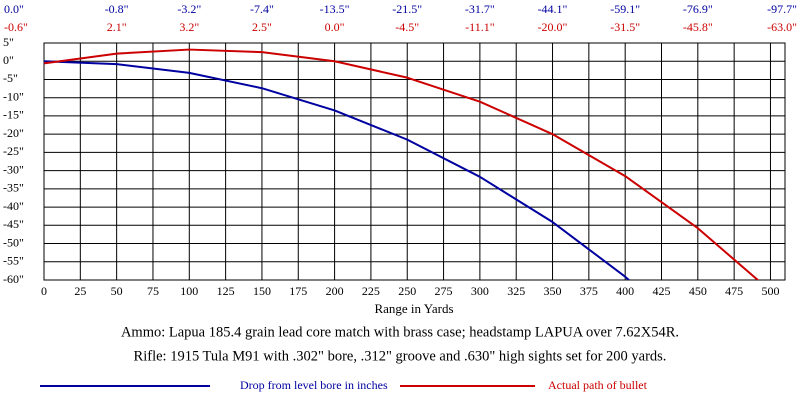 This screenshot has height=400, width=800. What do you see at coordinates (13, 242) in the screenshot?
I see `y-tick-label: -50"` at bounding box center [13, 242].